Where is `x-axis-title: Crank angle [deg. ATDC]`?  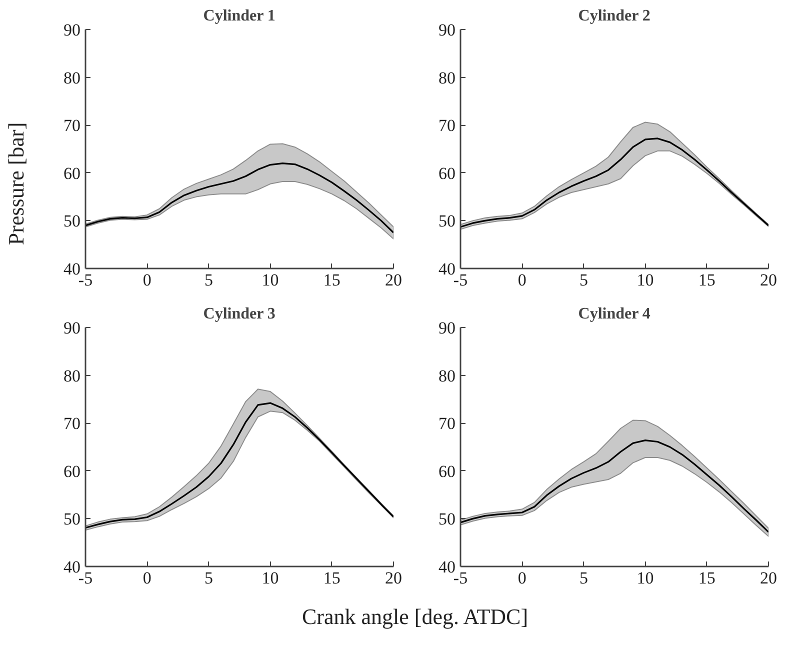
x-axis-title: Crank angle [deg. ATDC] is located at coordinates (415, 617).